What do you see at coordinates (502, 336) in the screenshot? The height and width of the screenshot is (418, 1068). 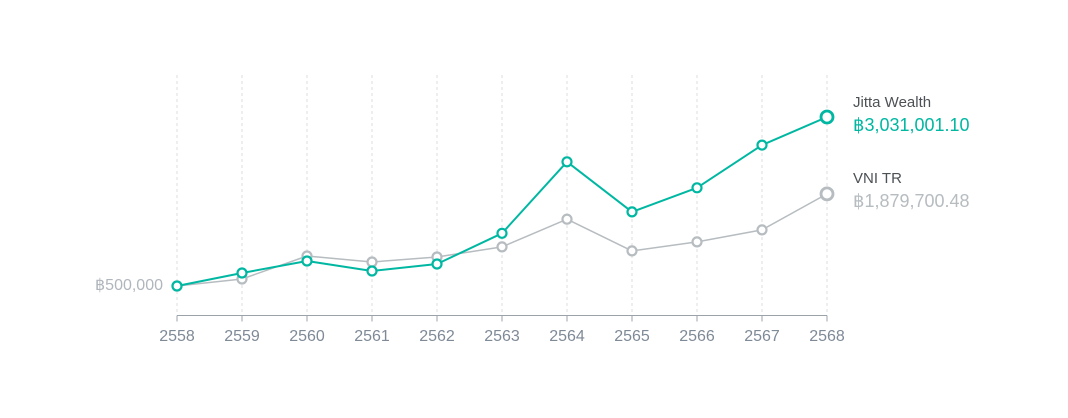 I see `x-axis-label-2563: 2563` at bounding box center [502, 336].